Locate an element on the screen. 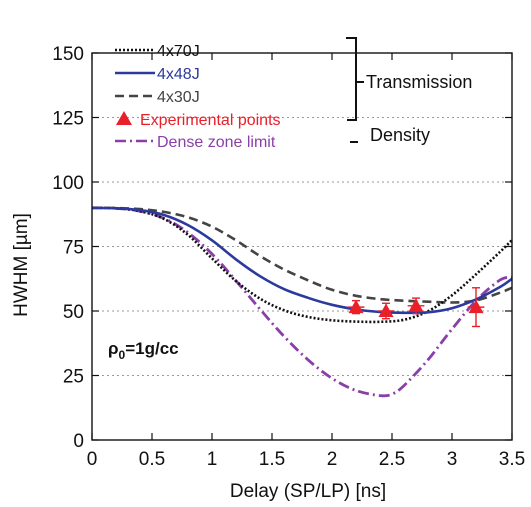 Image resolution: width=531 pixels, height=507 pixels. density-annotation: ρ0=1g/cc is located at coordinates (143, 350).